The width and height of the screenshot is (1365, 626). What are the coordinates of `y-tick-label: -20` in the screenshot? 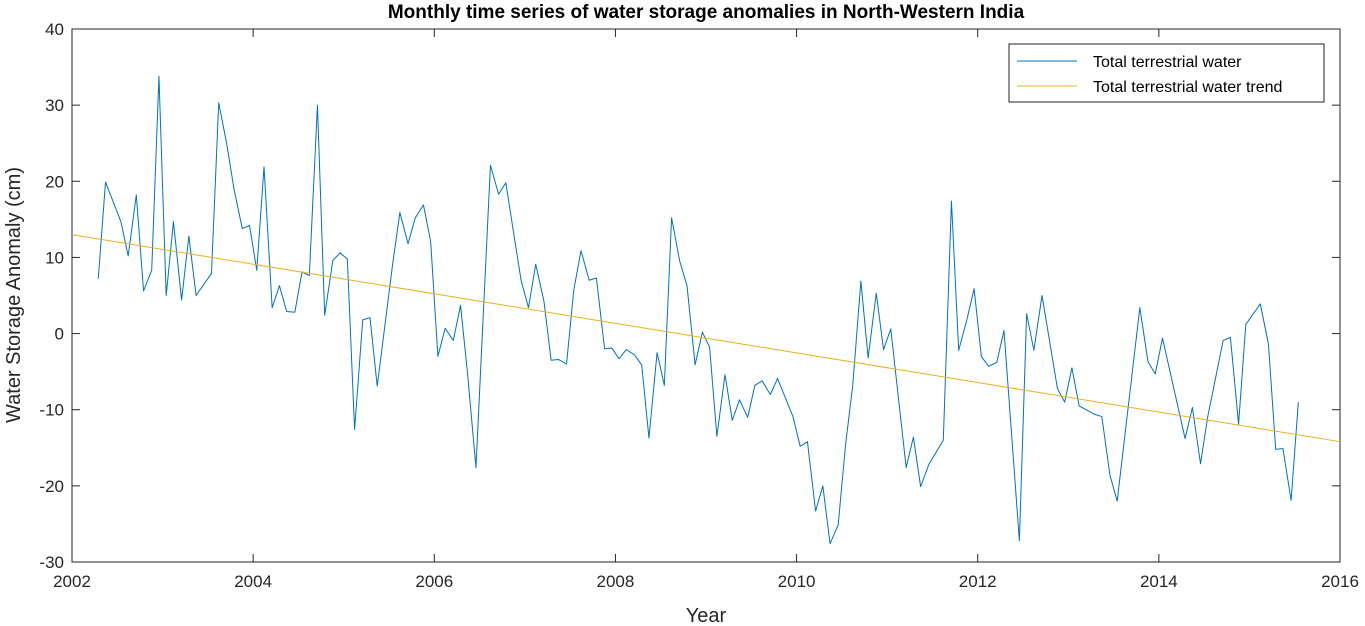 It's located at (51, 486).